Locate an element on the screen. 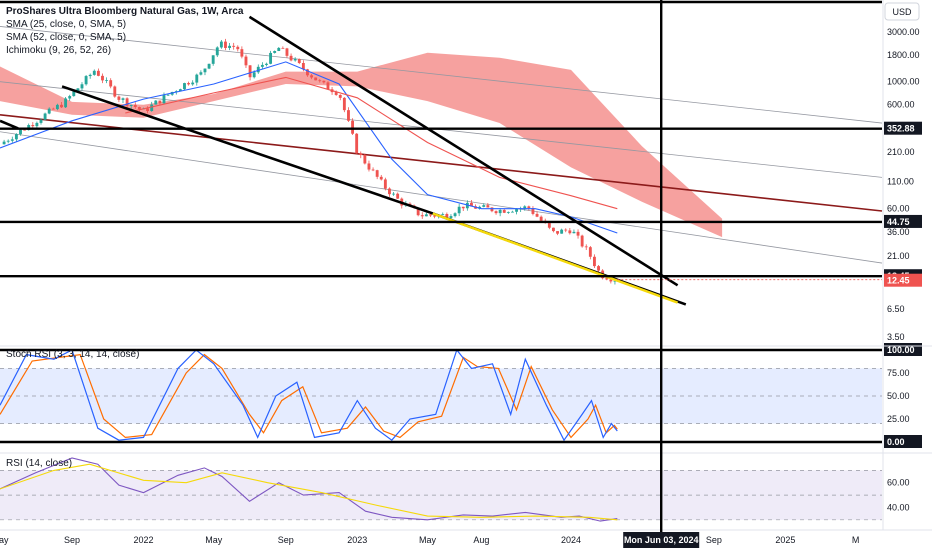  rsi-pane is located at coordinates (441, 489).